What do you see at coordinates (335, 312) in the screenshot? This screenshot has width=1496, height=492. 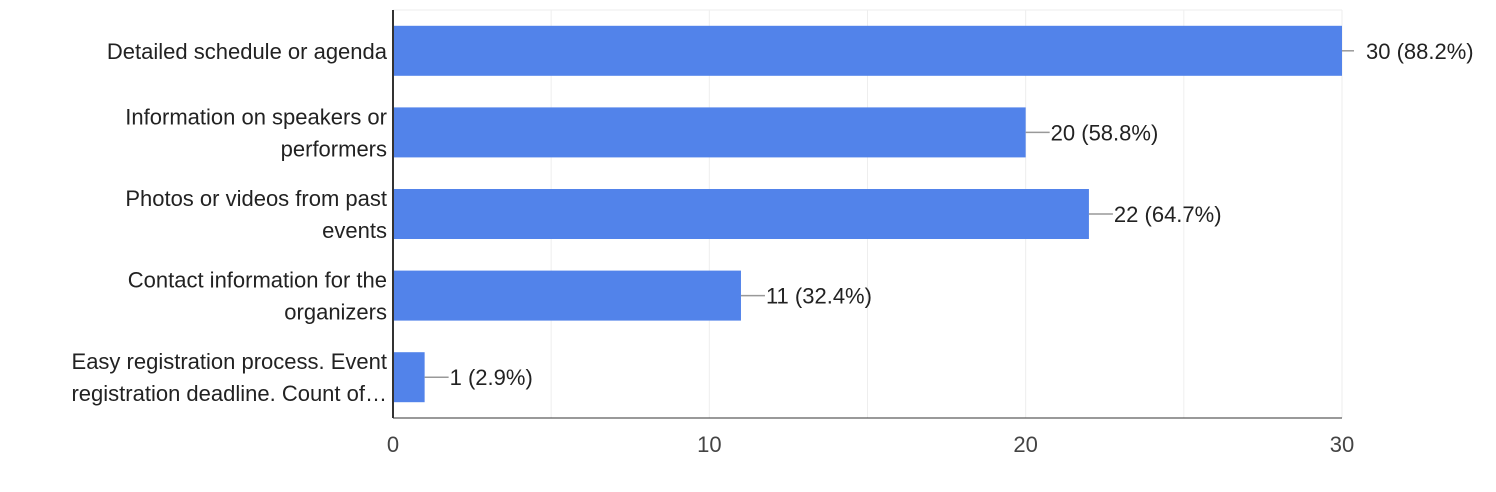 I see `category-label: organizers` at bounding box center [335, 312].